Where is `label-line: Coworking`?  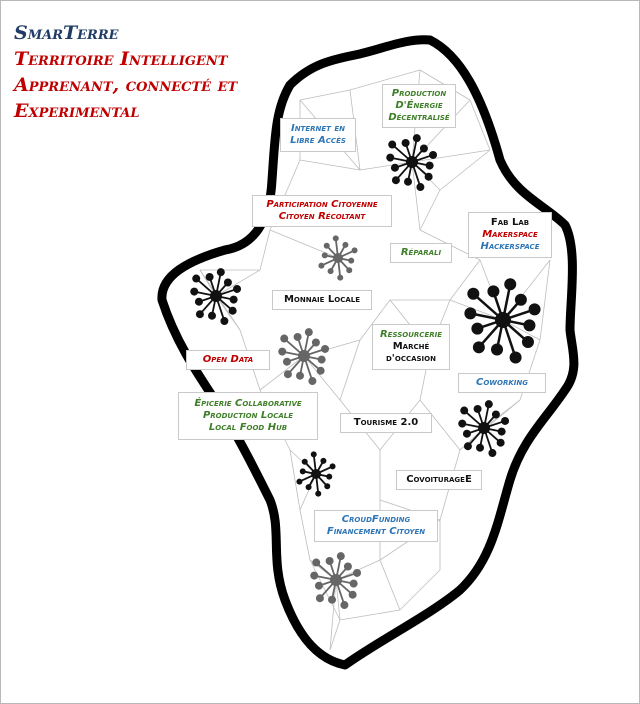 label-line: Coworking is located at coordinates (502, 382).